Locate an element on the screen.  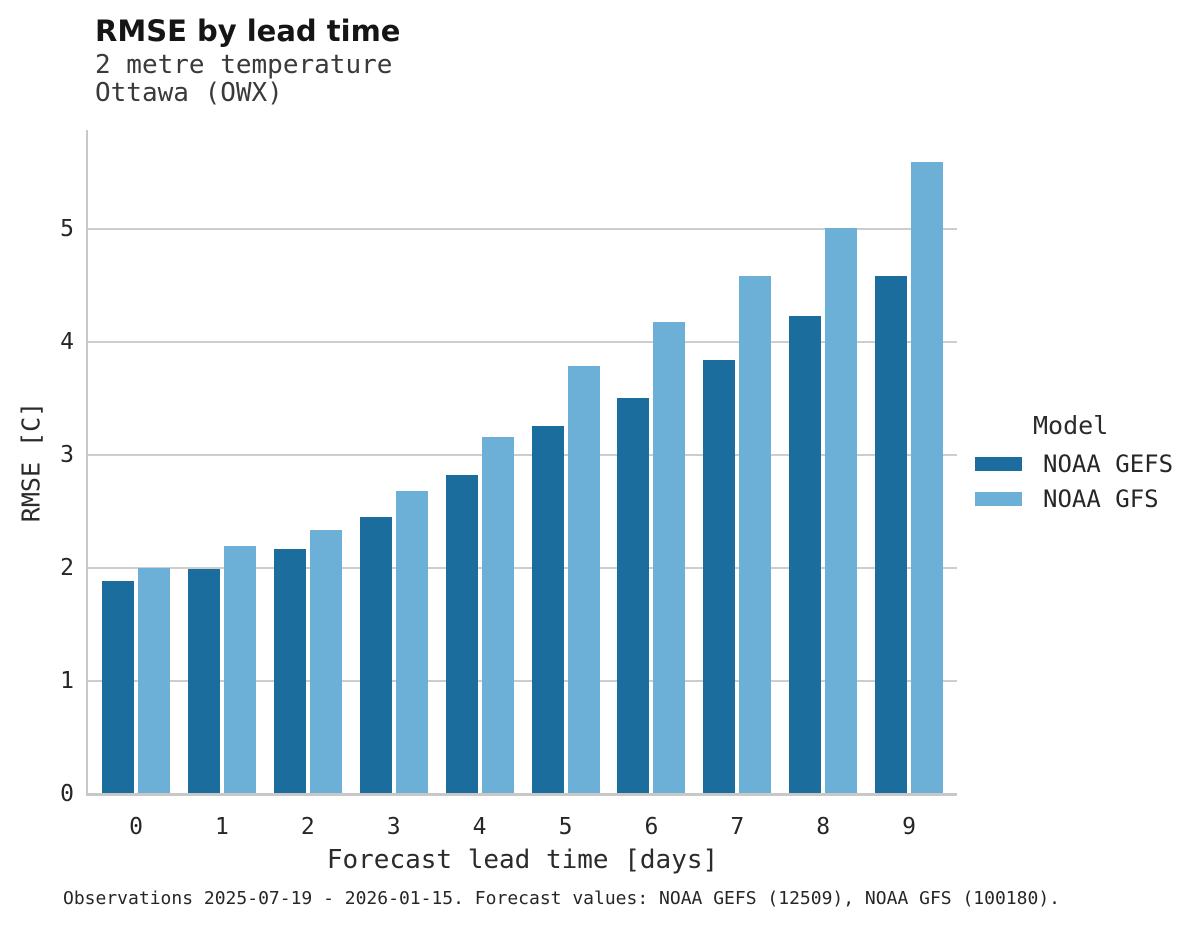
x-tick-label-4: 4 is located at coordinates (479, 827).